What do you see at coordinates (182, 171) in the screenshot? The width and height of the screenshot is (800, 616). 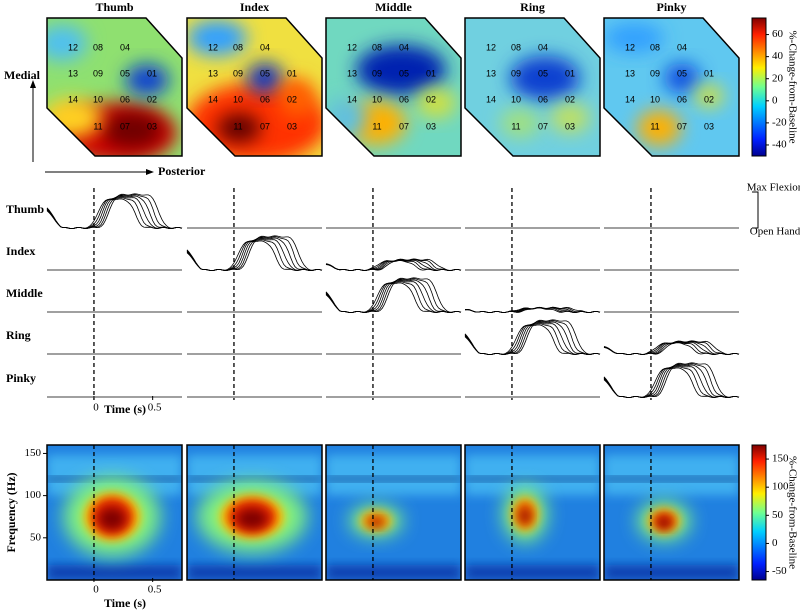 I see `posterior-label: Posterior` at bounding box center [182, 171].